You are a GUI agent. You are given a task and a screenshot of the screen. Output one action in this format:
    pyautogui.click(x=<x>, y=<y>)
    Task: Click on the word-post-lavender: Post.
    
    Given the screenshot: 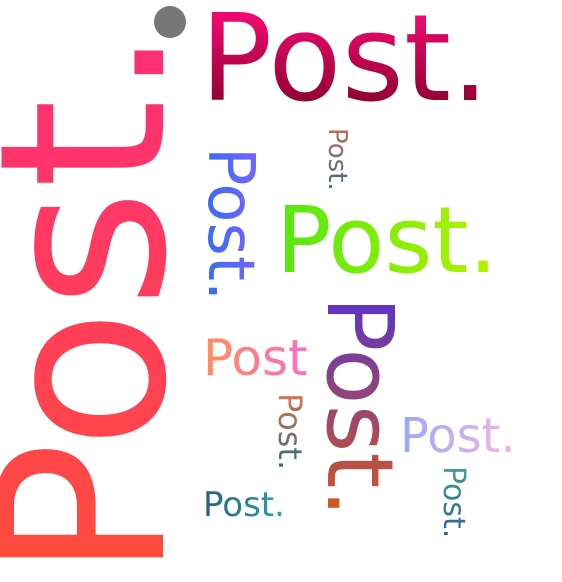 What is the action you would take?
    pyautogui.click(x=458, y=436)
    